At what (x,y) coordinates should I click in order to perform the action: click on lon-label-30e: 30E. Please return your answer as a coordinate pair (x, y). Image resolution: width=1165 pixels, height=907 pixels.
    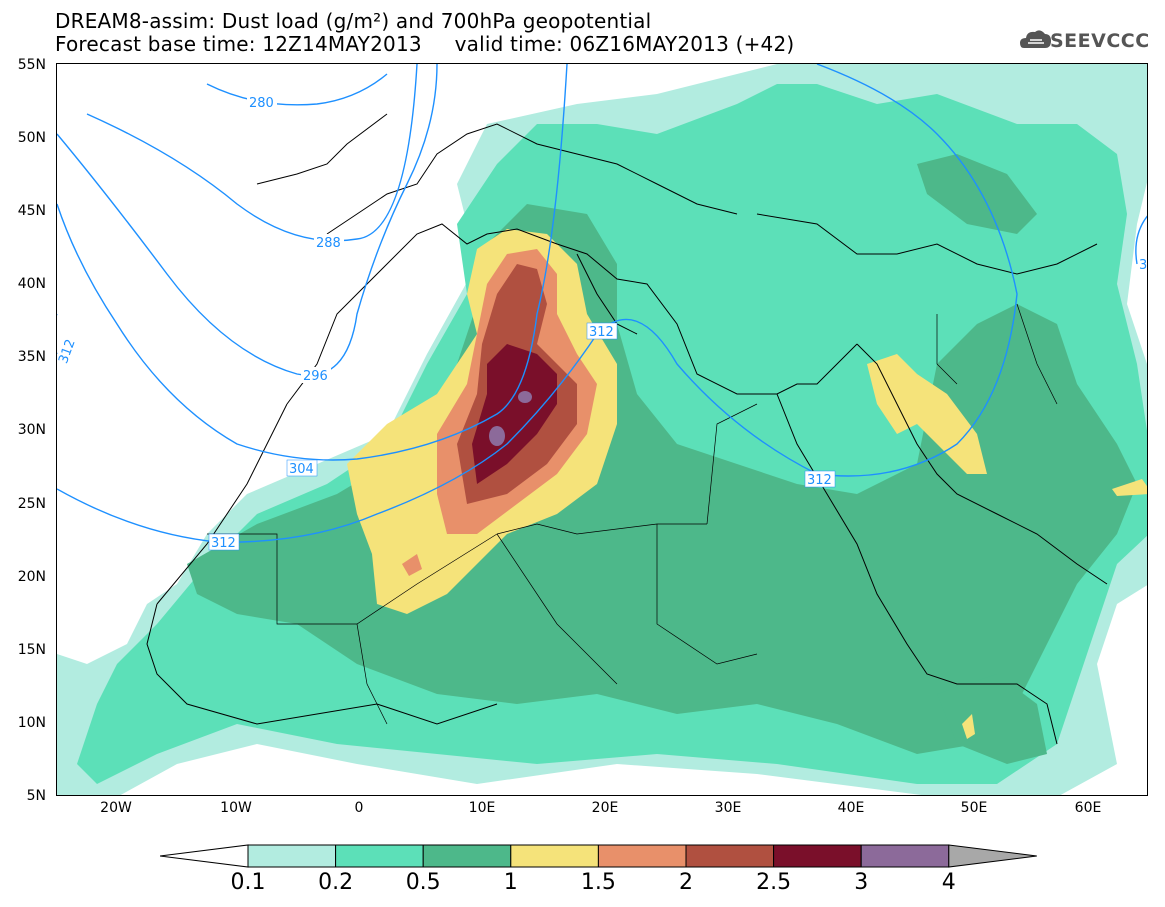
    Looking at the image, I should click on (728, 808).